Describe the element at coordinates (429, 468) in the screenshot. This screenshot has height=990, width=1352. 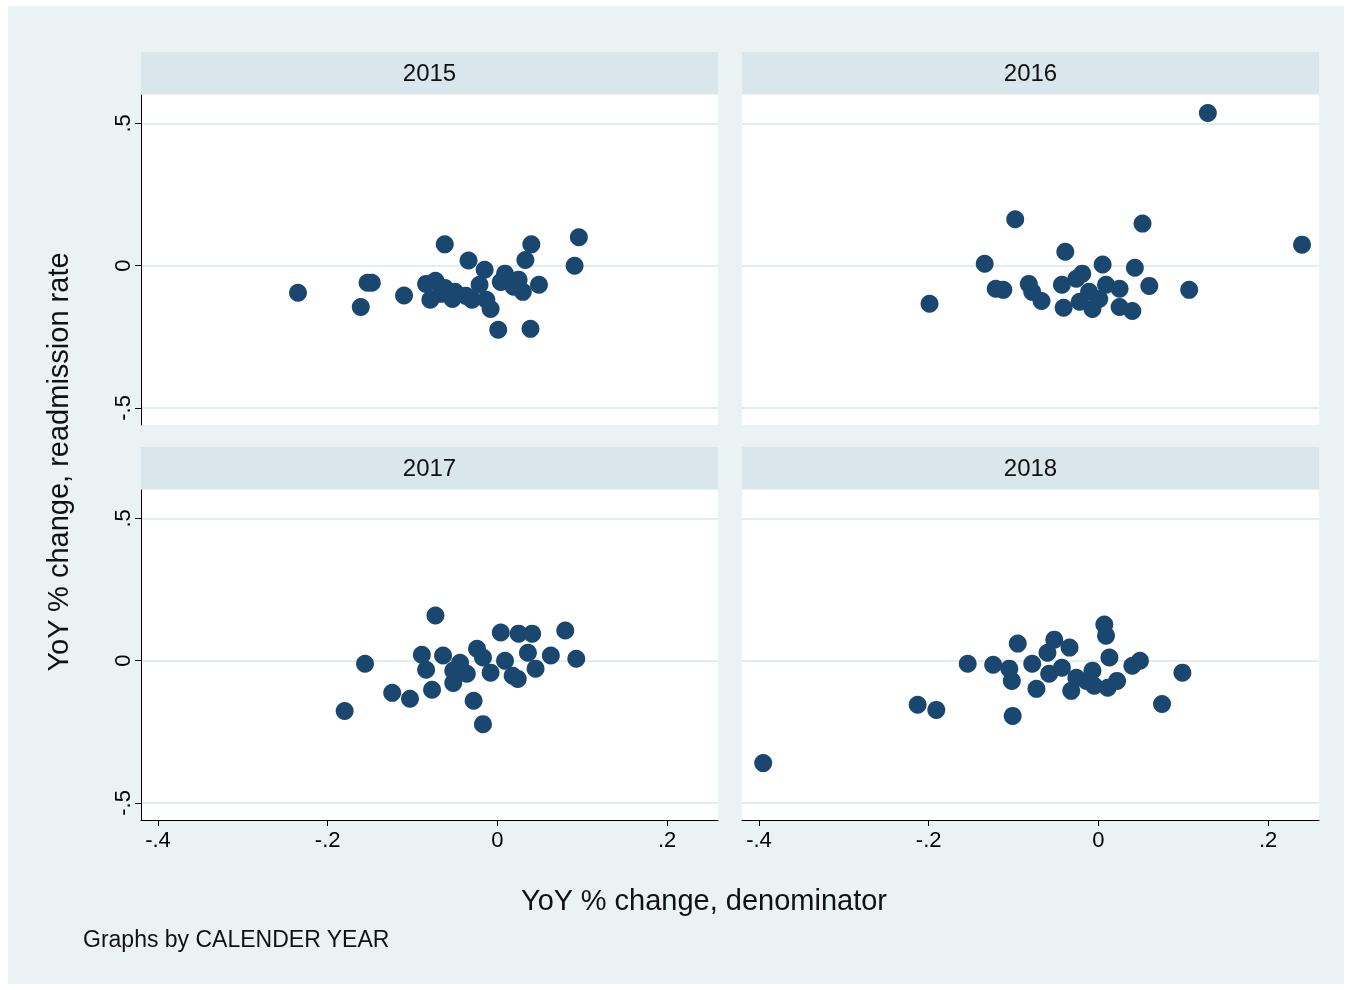
I see `chart-title: 2017` at that location.